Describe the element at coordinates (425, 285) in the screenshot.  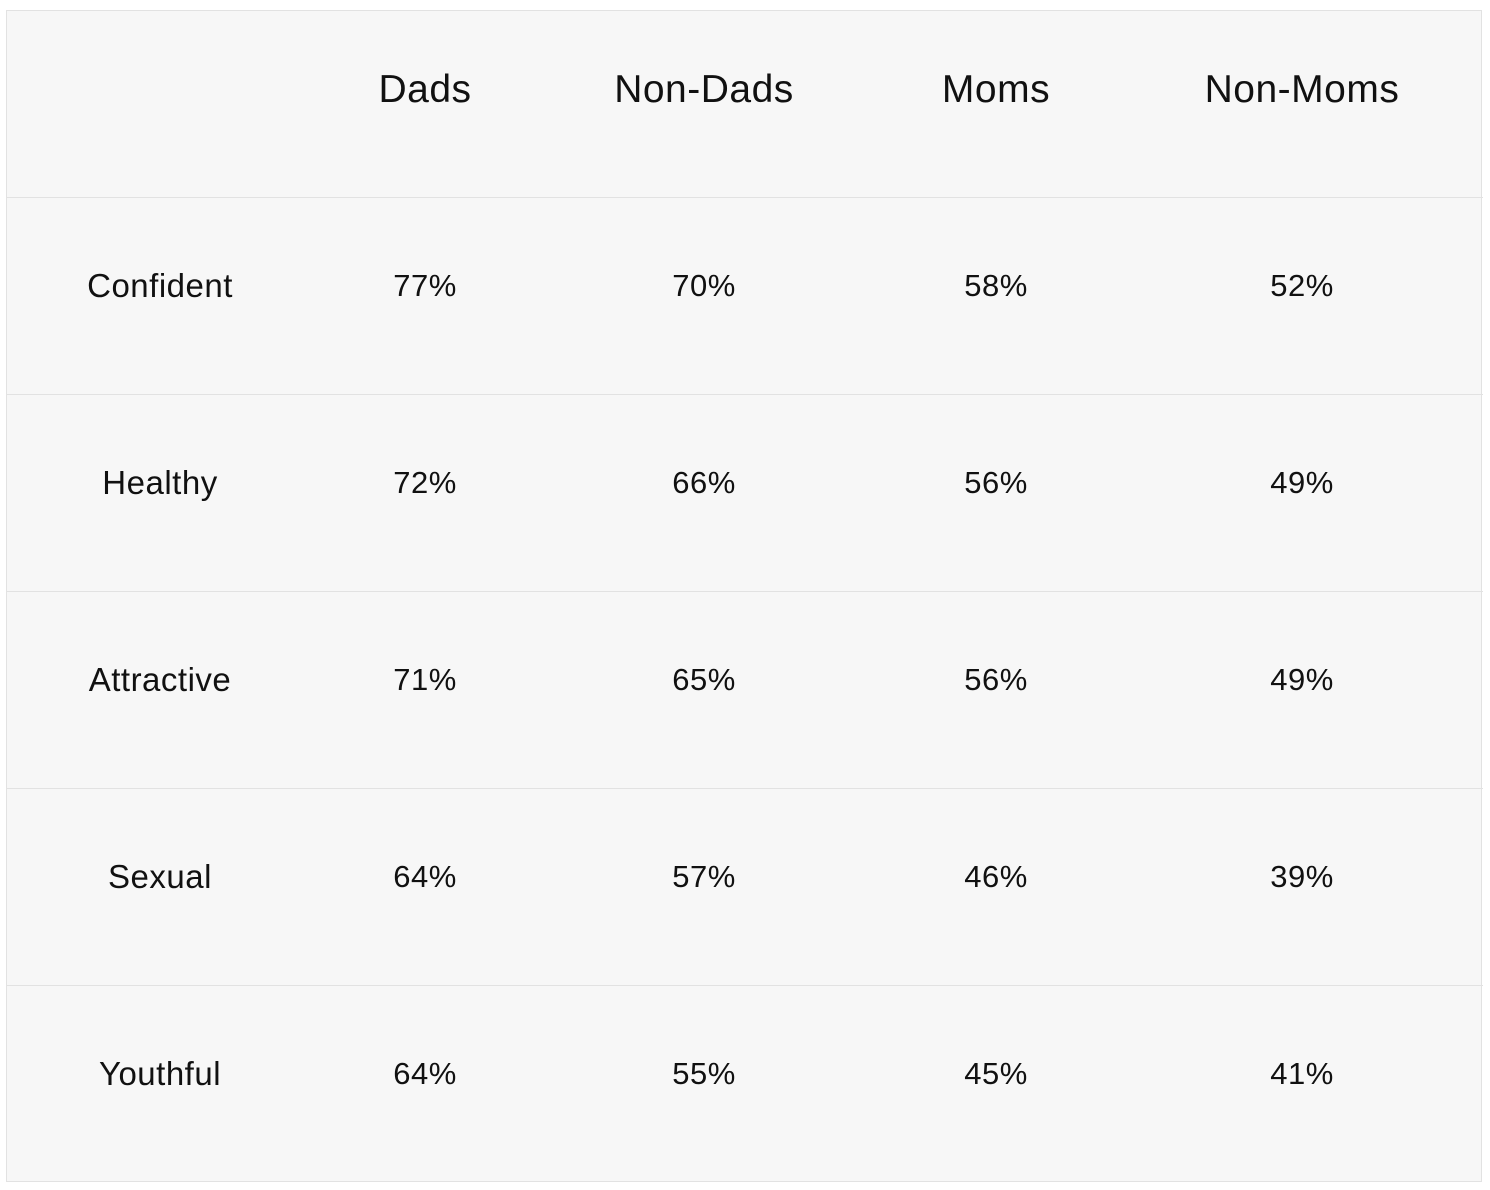
I see `cell-value: 77%` at that location.